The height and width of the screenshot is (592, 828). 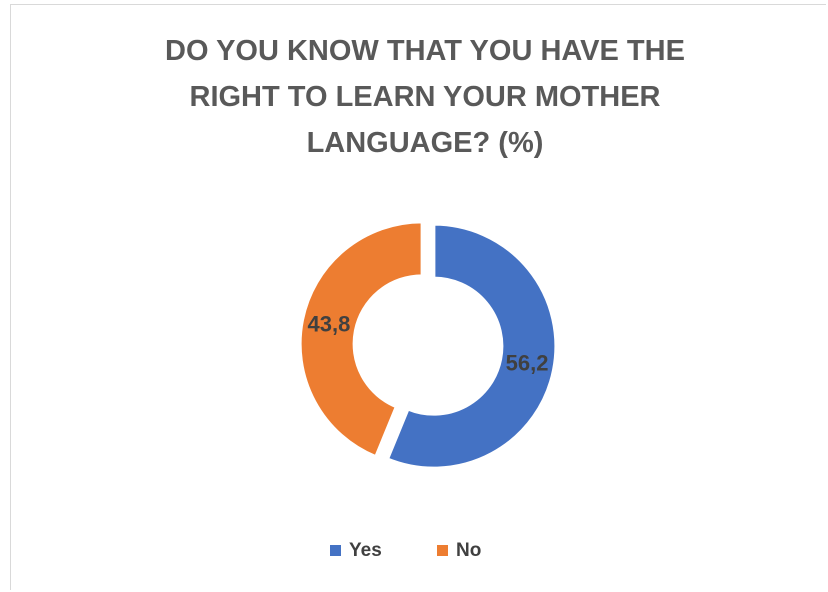 I want to click on data-label: 43,8, so click(x=328, y=323).